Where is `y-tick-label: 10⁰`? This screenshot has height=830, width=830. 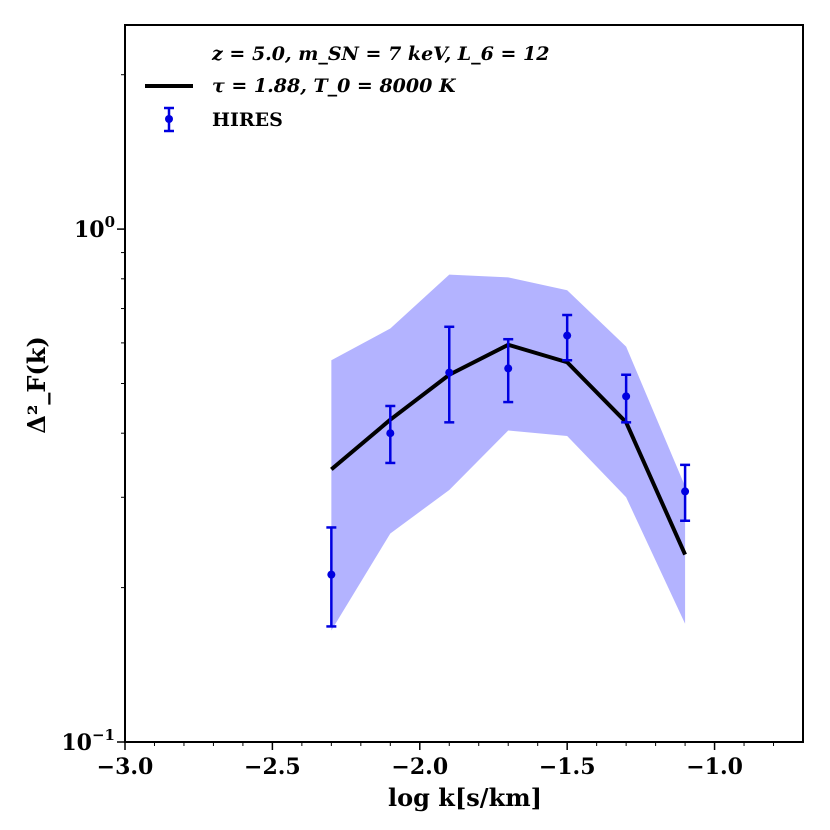 y-tick-label: 10⁰ is located at coordinates (94, 228).